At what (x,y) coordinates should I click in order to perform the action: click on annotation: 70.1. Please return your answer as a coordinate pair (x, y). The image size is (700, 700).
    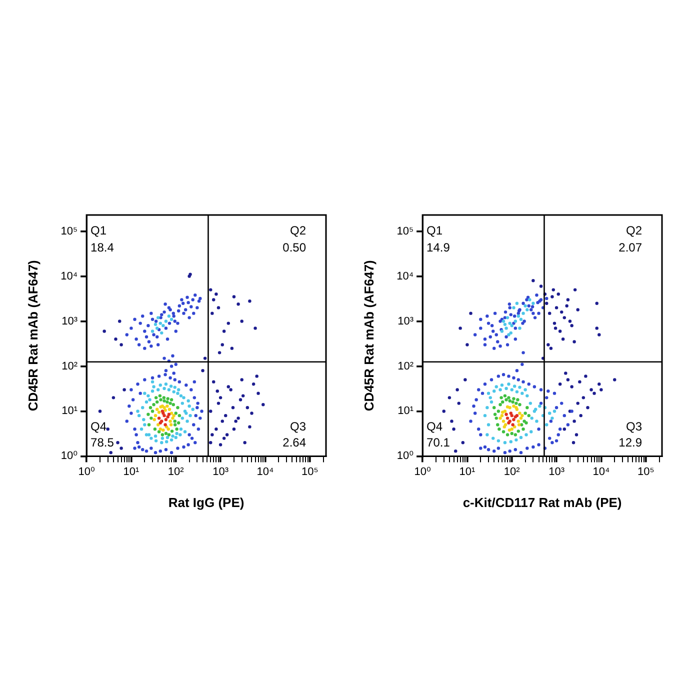
    Looking at the image, I should click on (438, 443).